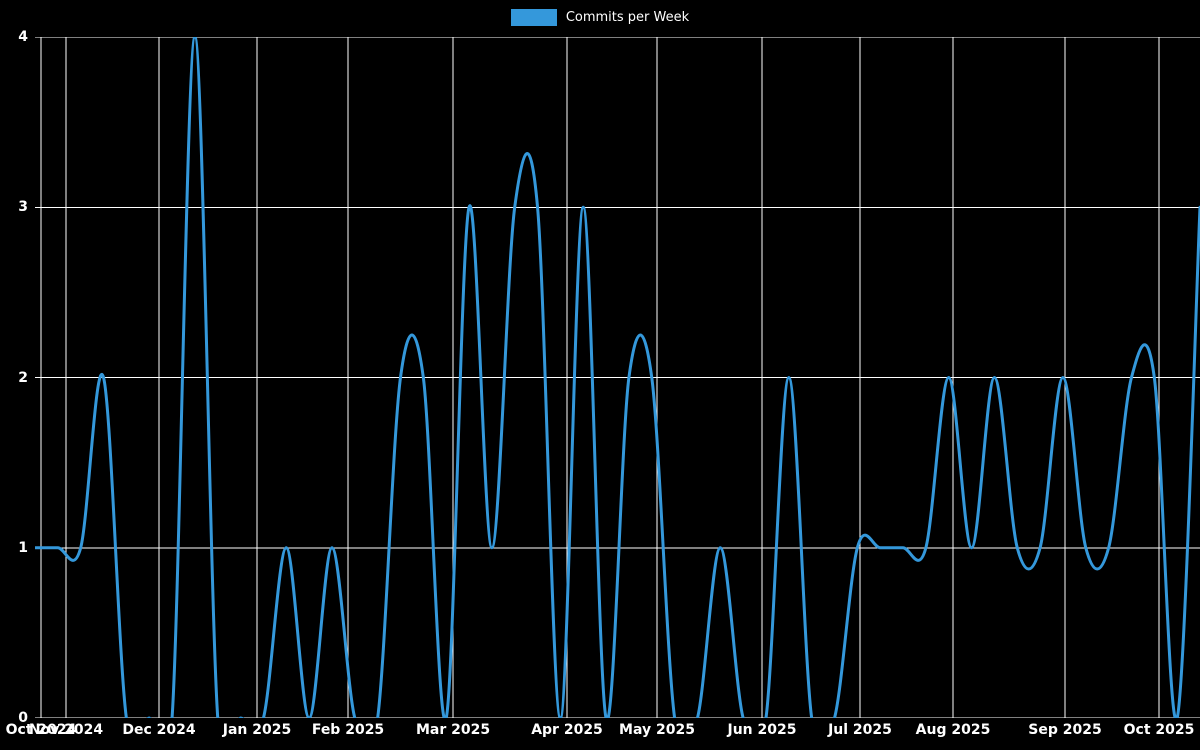 This screenshot has height=750, width=1200. What do you see at coordinates (1159, 730) in the screenshot?
I see `x-tick-label-oct-2025: Oct 2025` at bounding box center [1159, 730].